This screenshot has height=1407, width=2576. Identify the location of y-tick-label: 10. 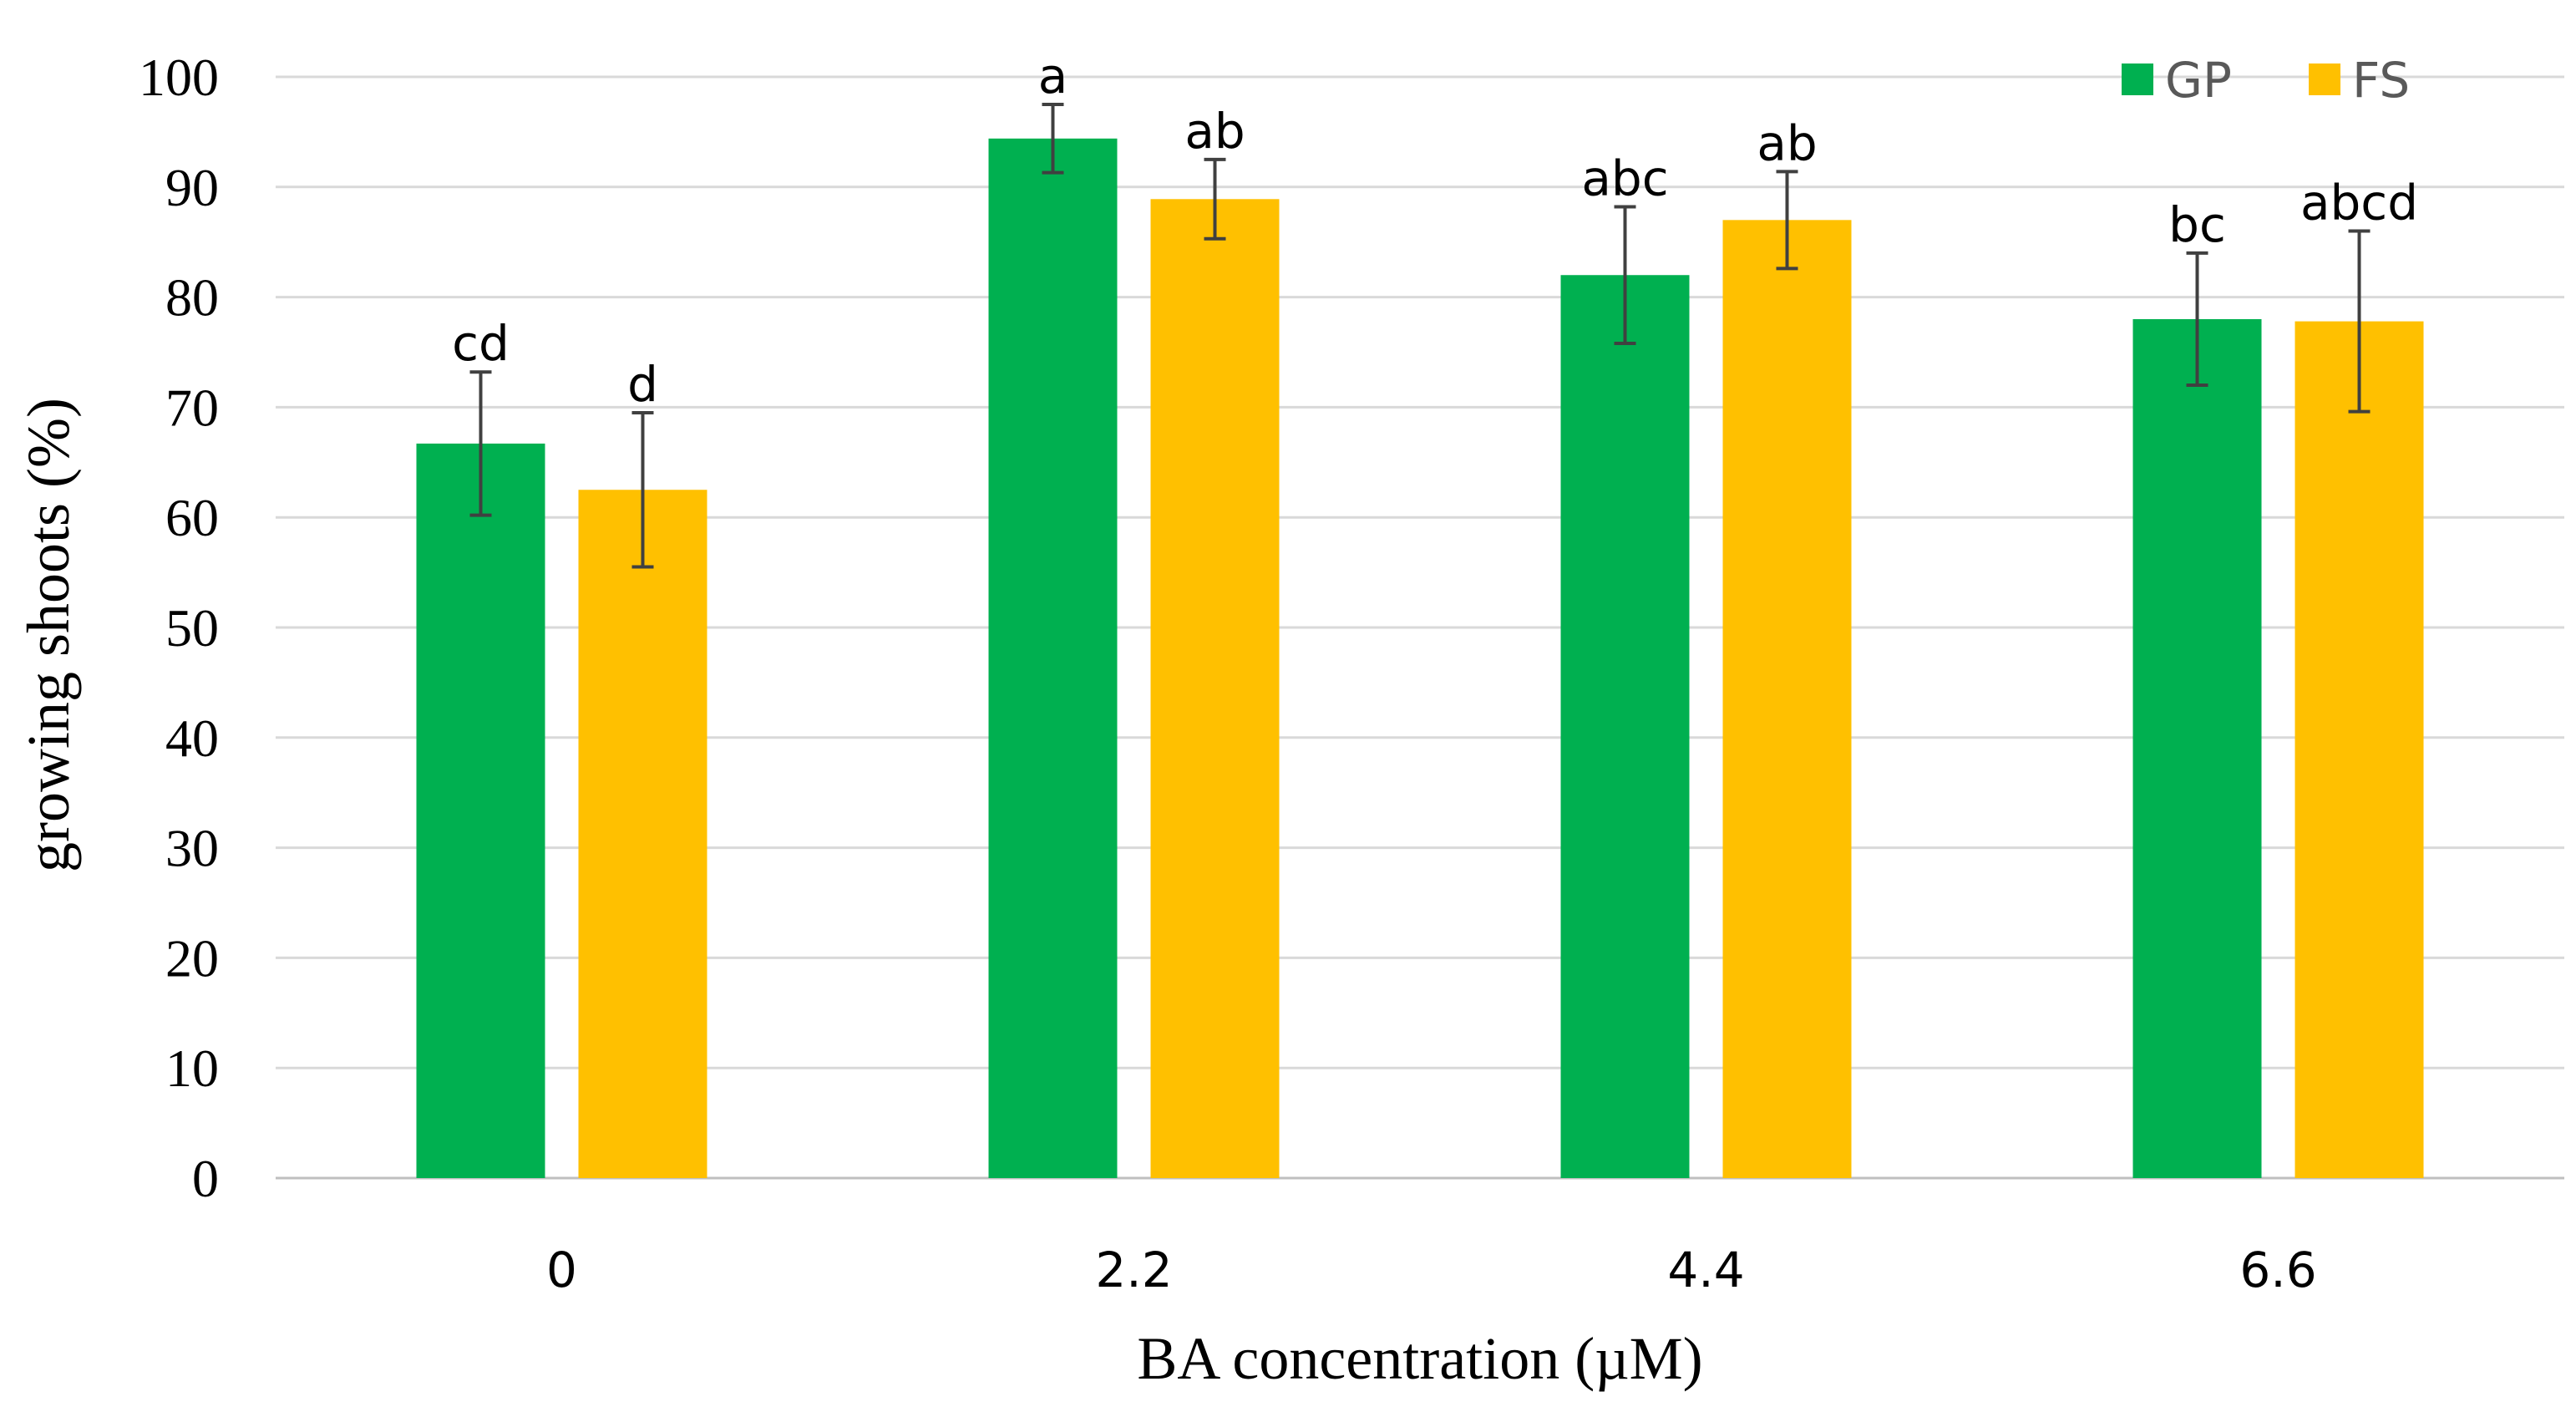
(192, 1068).